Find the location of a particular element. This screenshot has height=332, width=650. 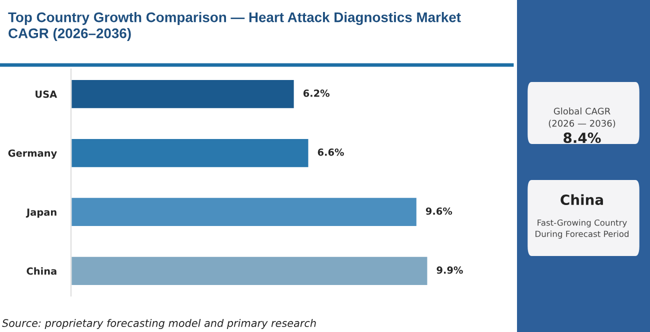

text: China is located at coordinates (581, 200).